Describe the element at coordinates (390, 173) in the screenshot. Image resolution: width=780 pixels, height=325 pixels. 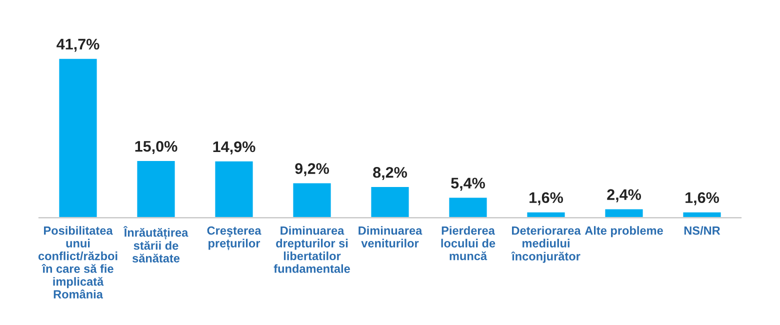
I see `data-label: 8,2%` at that location.